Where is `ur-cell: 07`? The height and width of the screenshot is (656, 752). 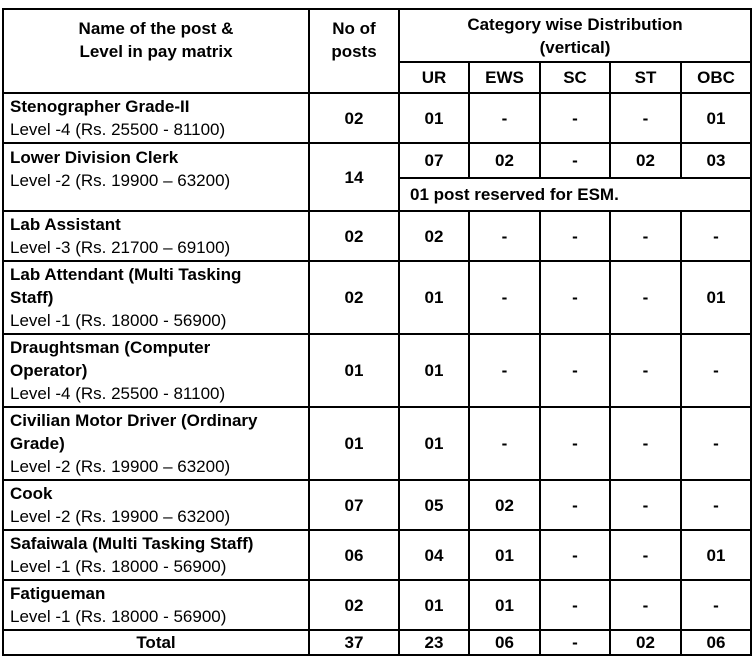 ur-cell: 07 is located at coordinates (434, 160).